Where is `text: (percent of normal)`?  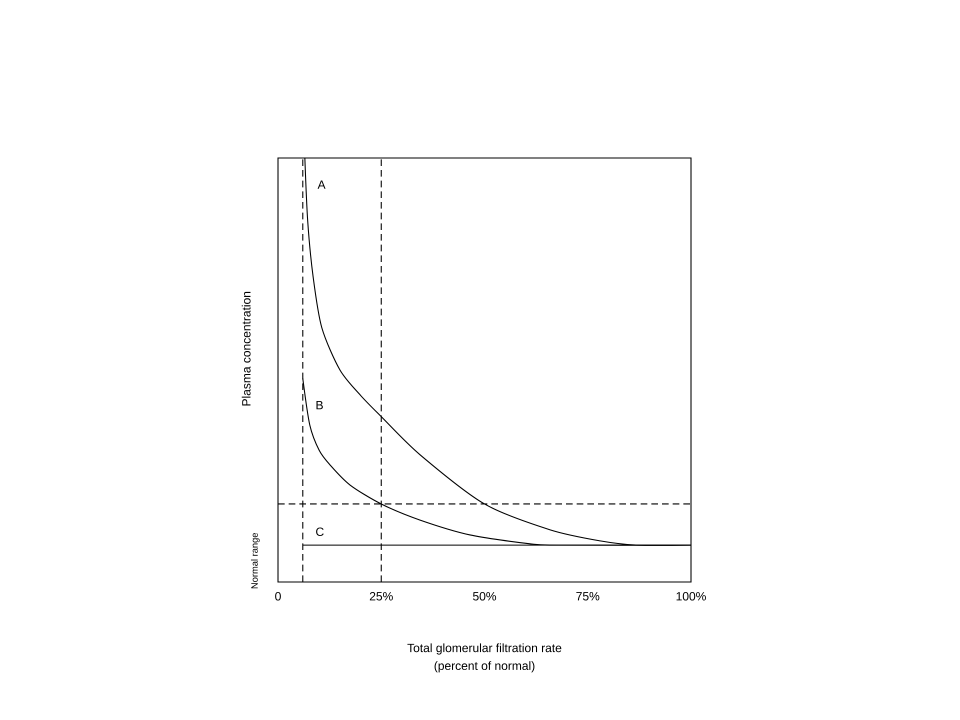 text: (percent of normal) is located at coordinates (484, 666).